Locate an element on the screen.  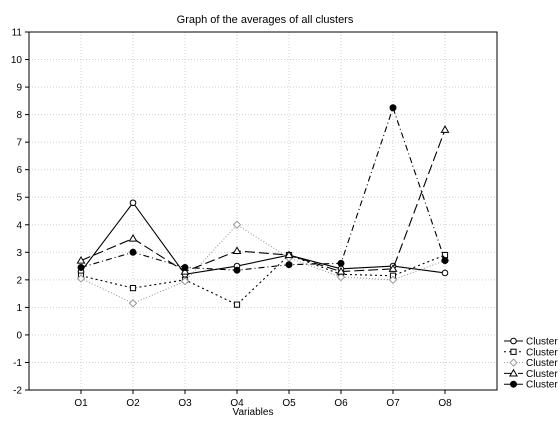
legend-item: Cluster 2 is located at coordinates (532, 352).